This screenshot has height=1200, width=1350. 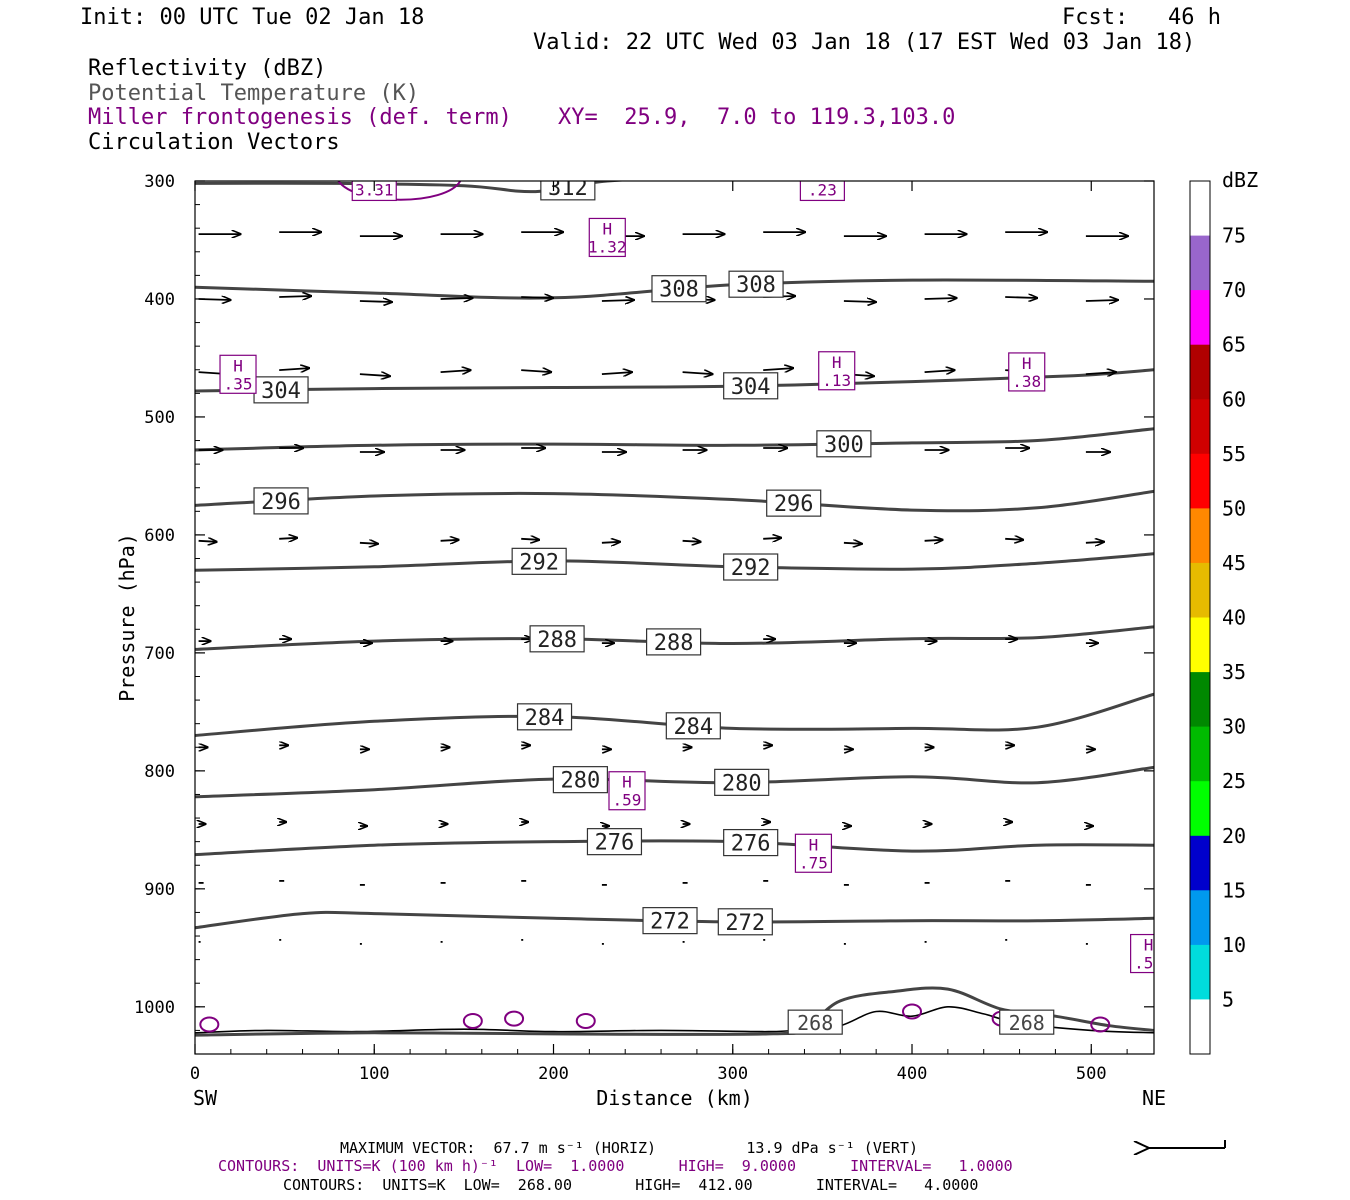 I want to click on colorbar-label: 60, so click(x=1234, y=399).